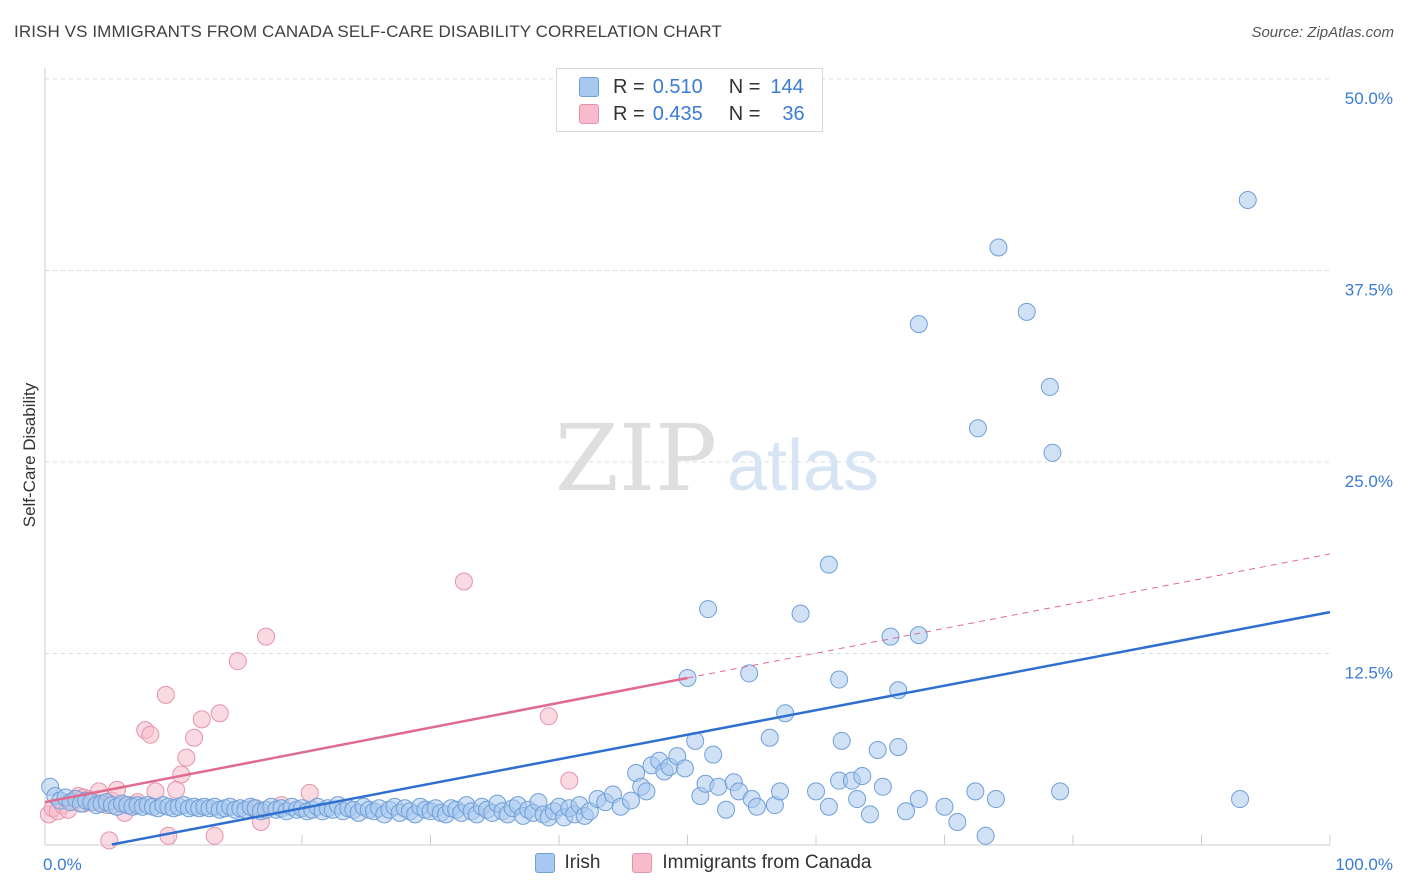 Image resolution: width=1406 pixels, height=892 pixels. I want to click on y-axis-label: Self-Care Disability, so click(29, 455).